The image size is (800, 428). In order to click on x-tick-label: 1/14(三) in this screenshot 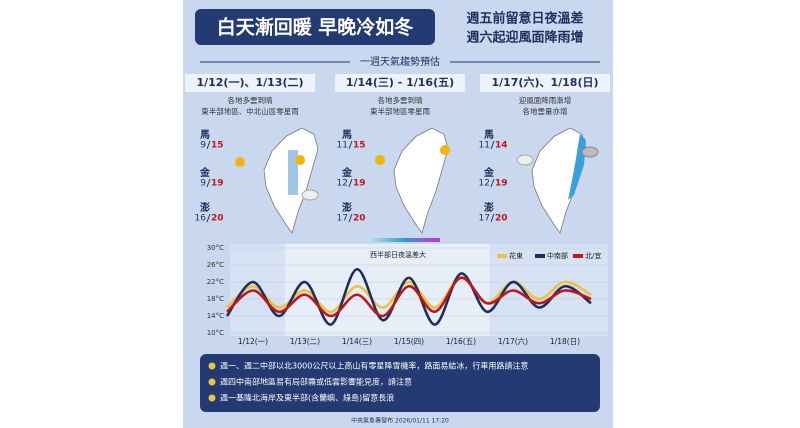, I will do `click(357, 341)`.